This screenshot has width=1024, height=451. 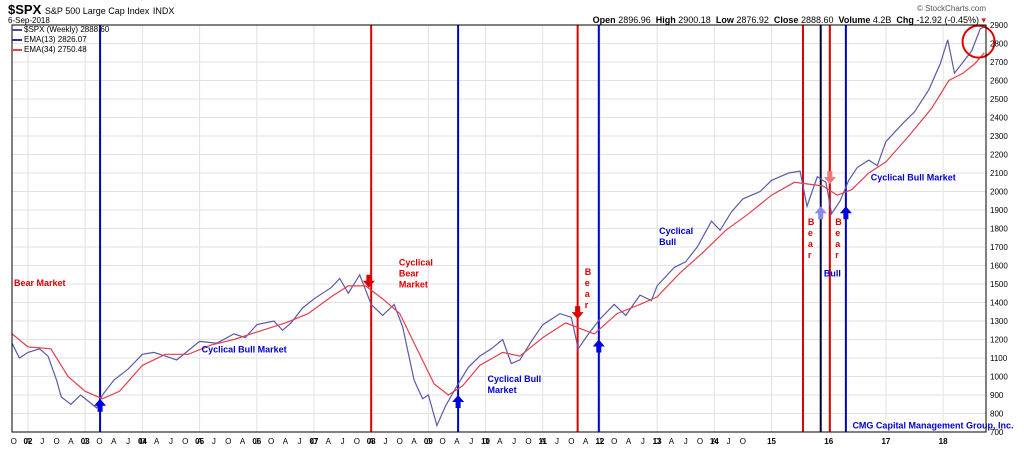 What do you see at coordinates (999, 155) in the screenshot?
I see `y-tick-label: 2200` at bounding box center [999, 155].